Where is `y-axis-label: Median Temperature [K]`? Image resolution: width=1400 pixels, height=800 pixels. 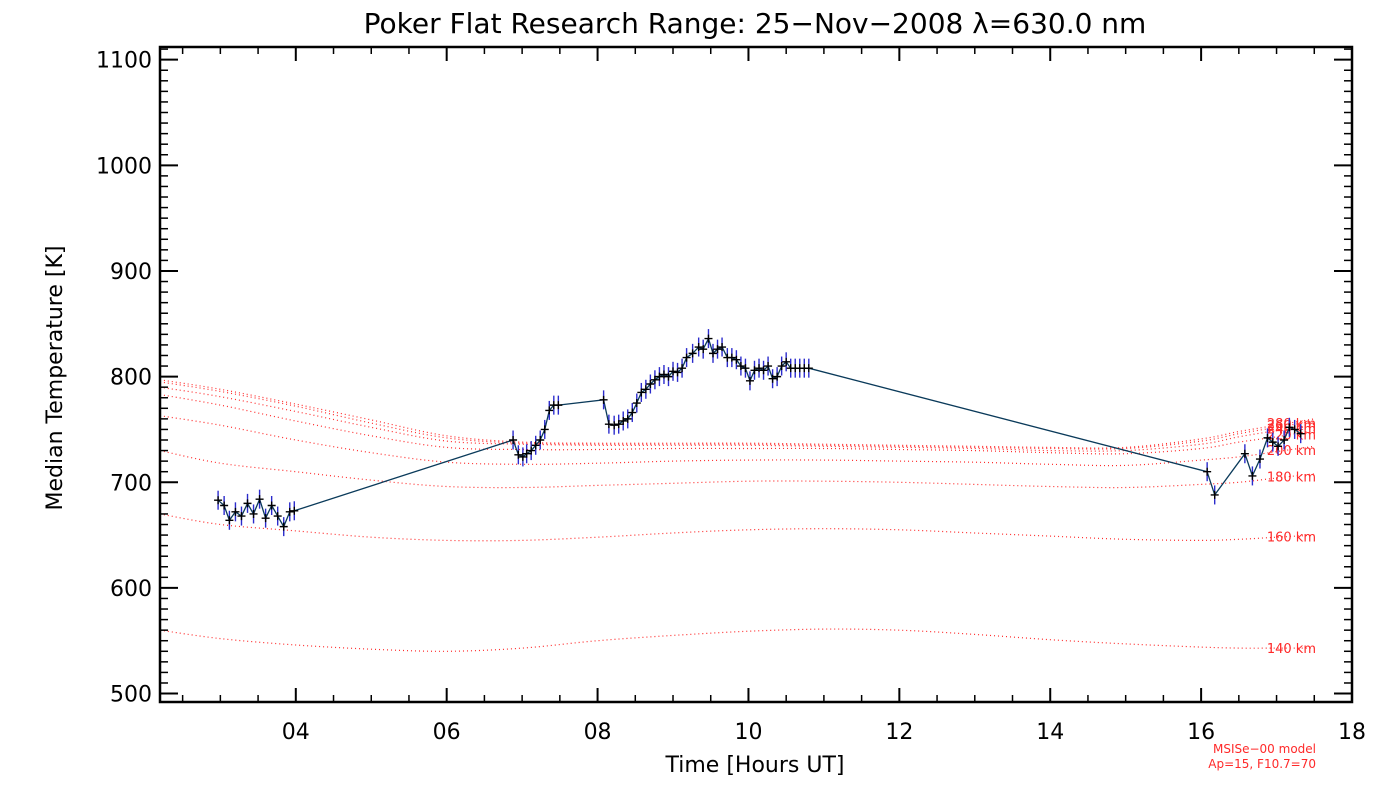 y-axis-label: Median Temperature [K] is located at coordinates (55, 378).